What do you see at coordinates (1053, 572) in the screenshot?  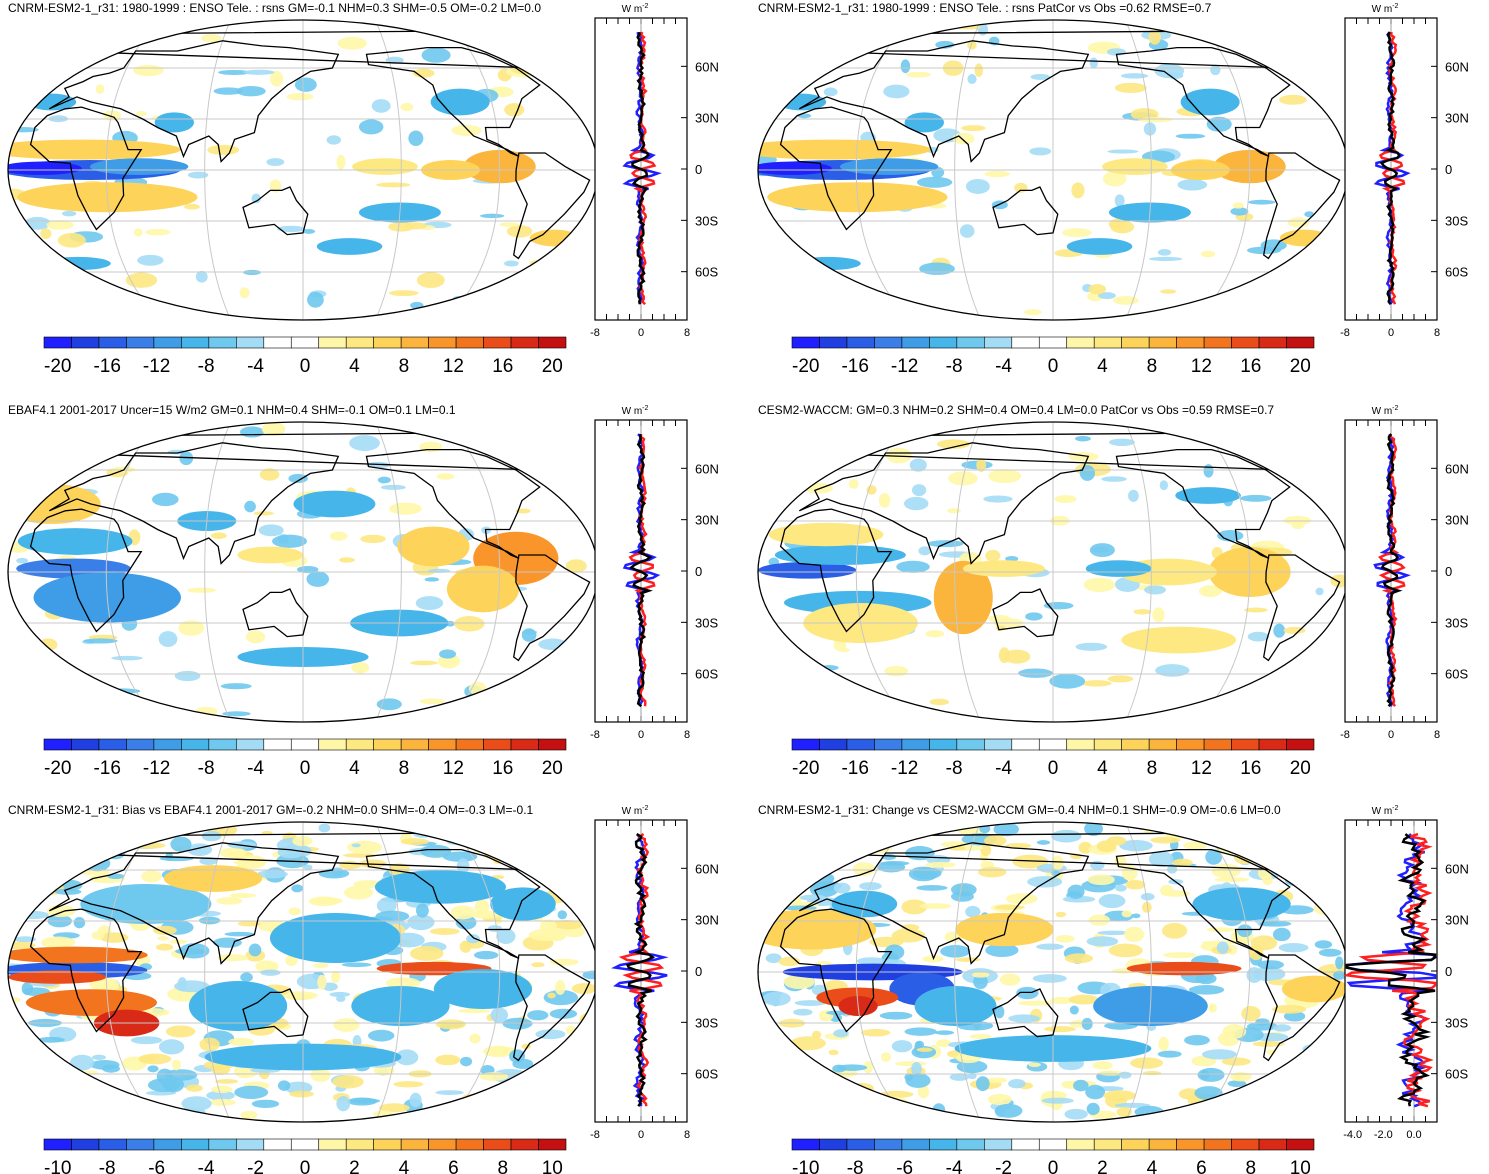 I see `map` at bounding box center [1053, 572].